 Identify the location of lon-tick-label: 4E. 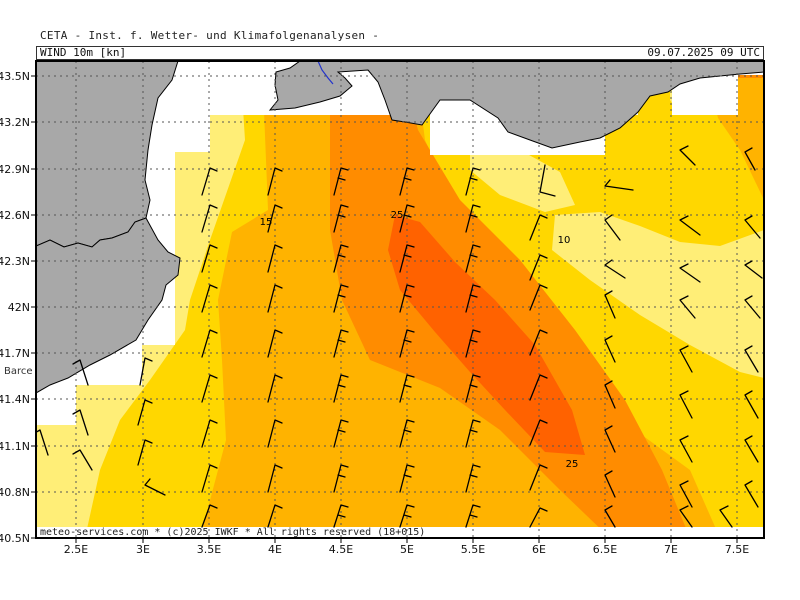
(275, 549).